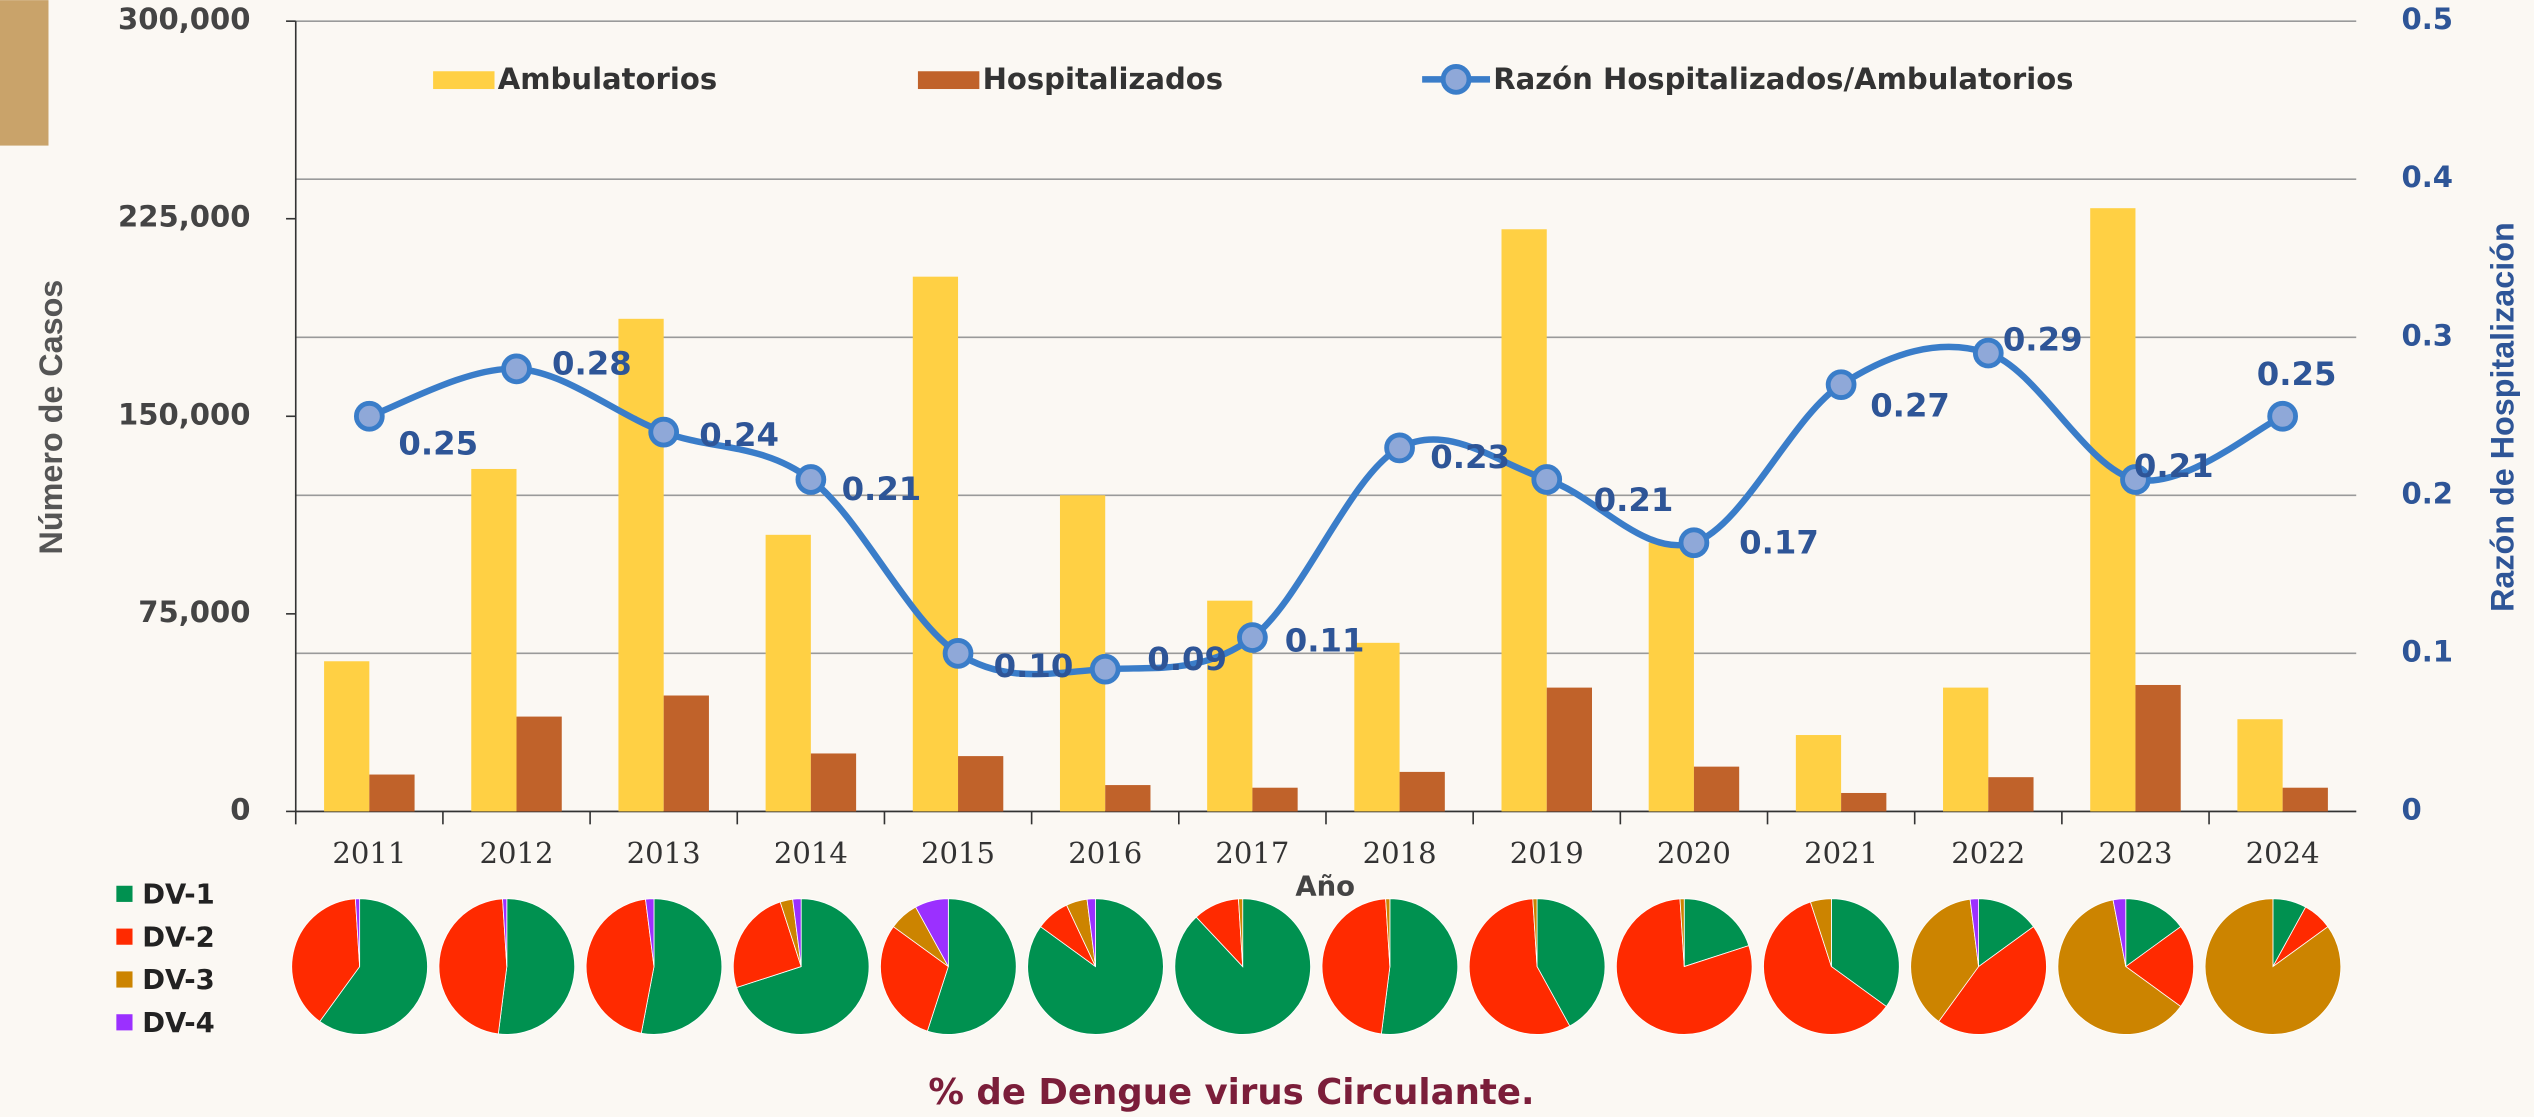 The image size is (2534, 1117). Describe the element at coordinates (1105, 853) in the screenshot. I see `x-tick-label: 2016` at that location.